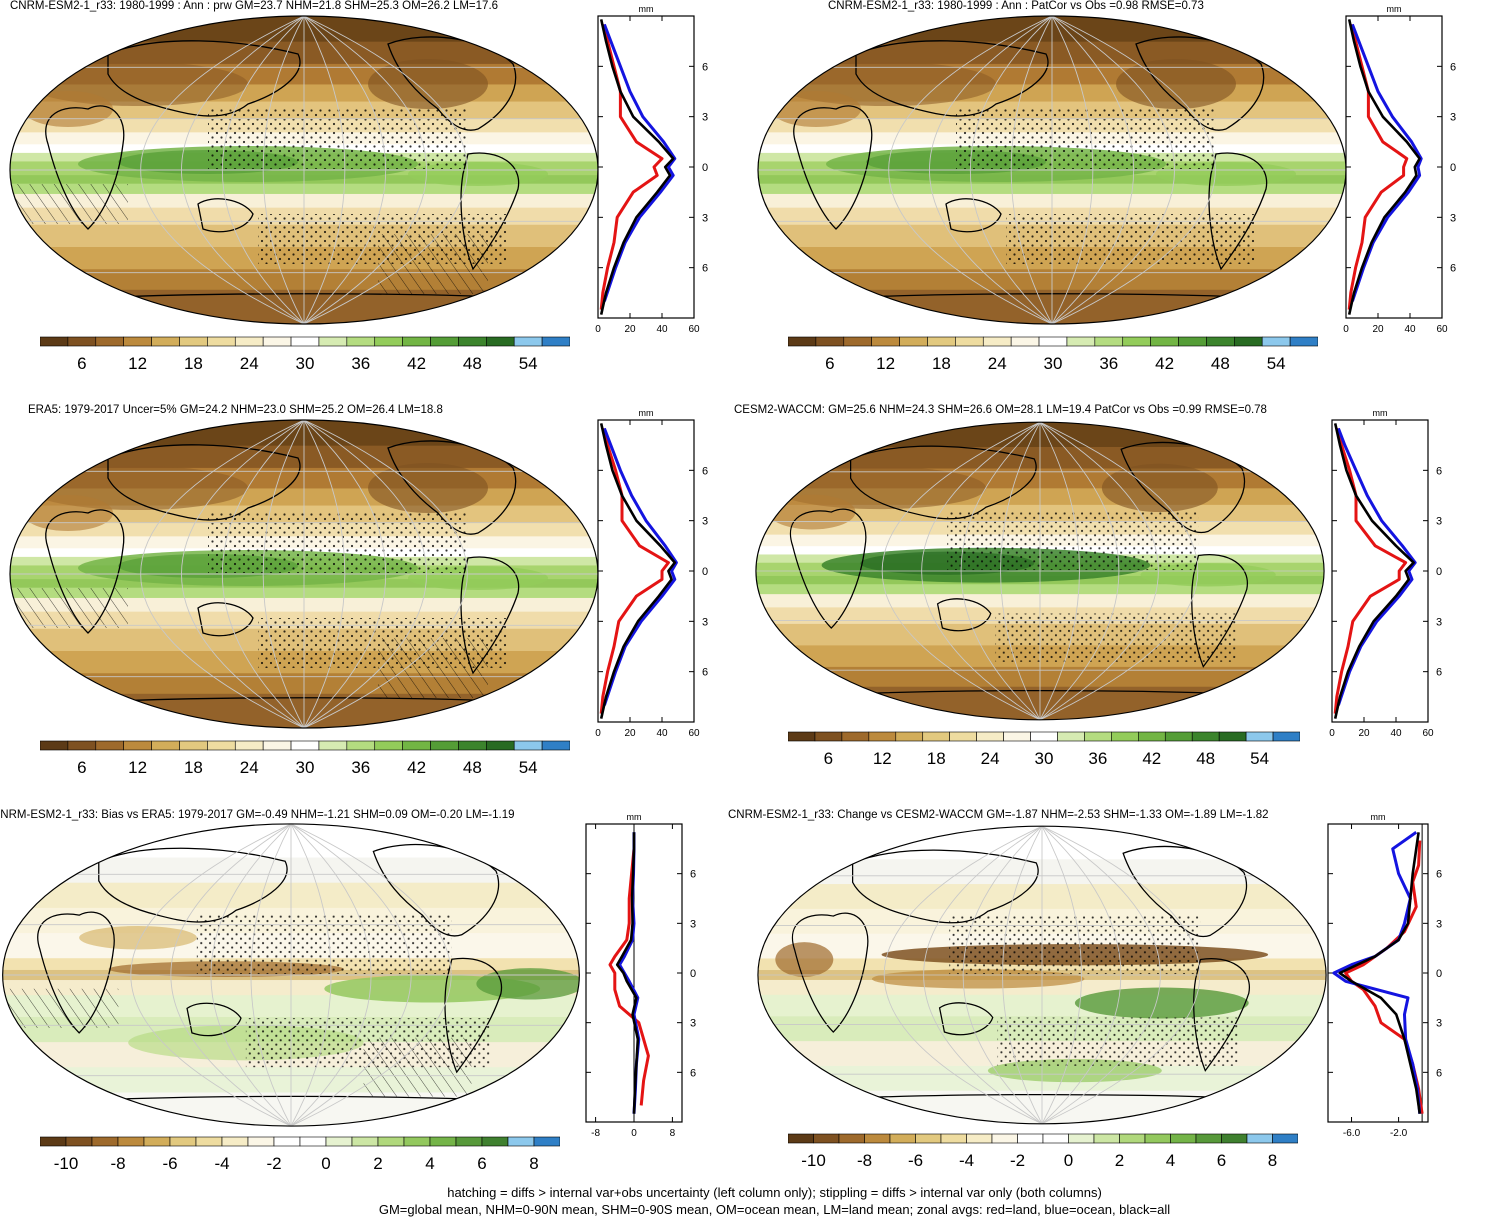 The width and height of the screenshot is (1489, 1218). I want to click on colorbar-label: 18, so click(193, 767).